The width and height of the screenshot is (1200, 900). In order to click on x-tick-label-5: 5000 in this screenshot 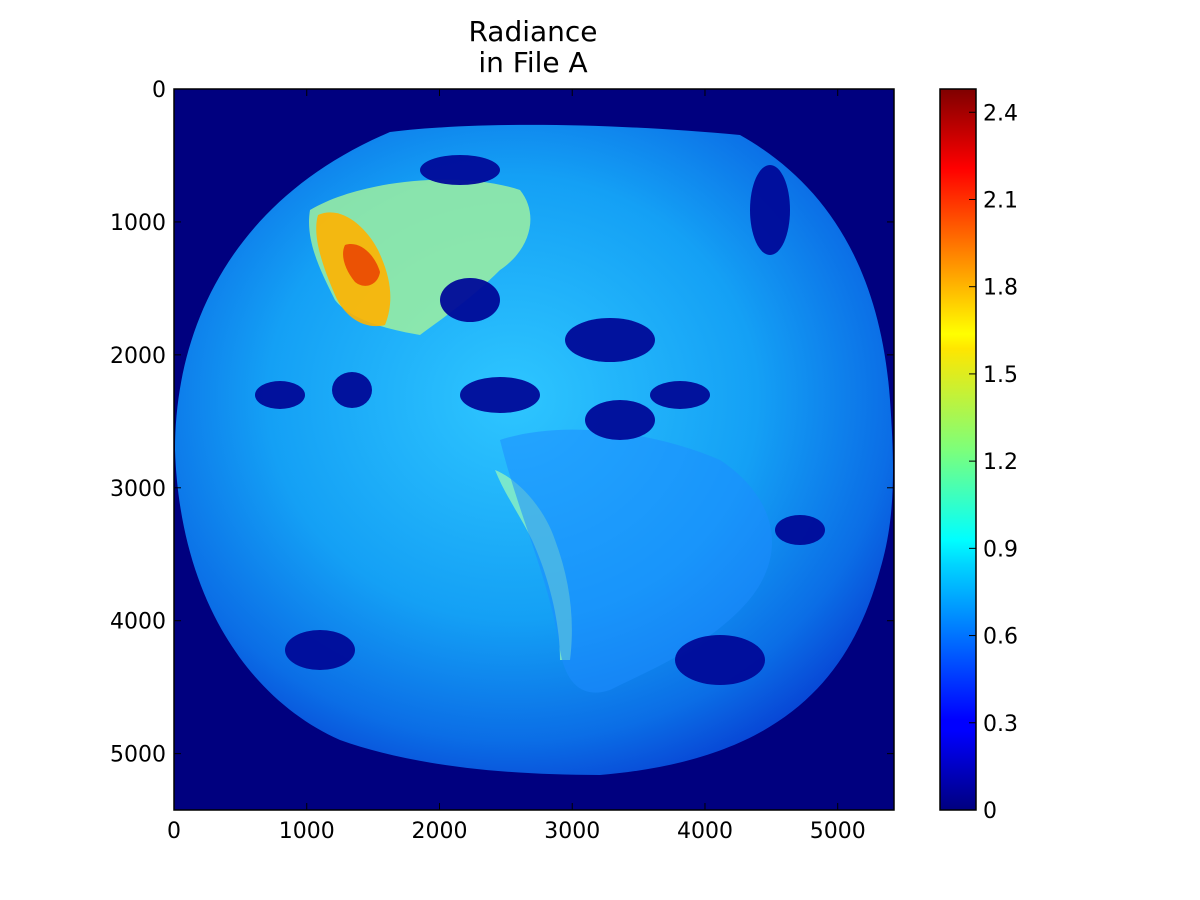, I will do `click(838, 831)`.